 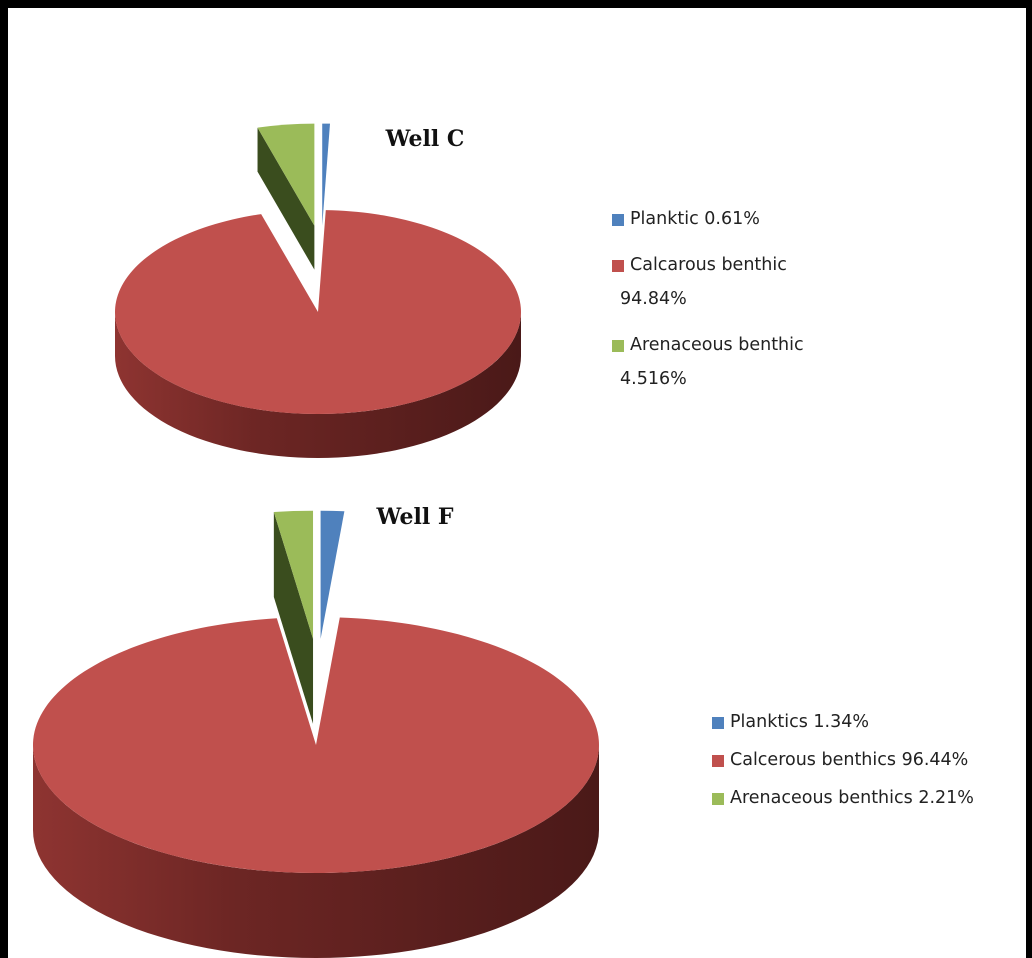 What do you see at coordinates (425, 139) in the screenshot?
I see `chart-title-well-c: Well C` at bounding box center [425, 139].